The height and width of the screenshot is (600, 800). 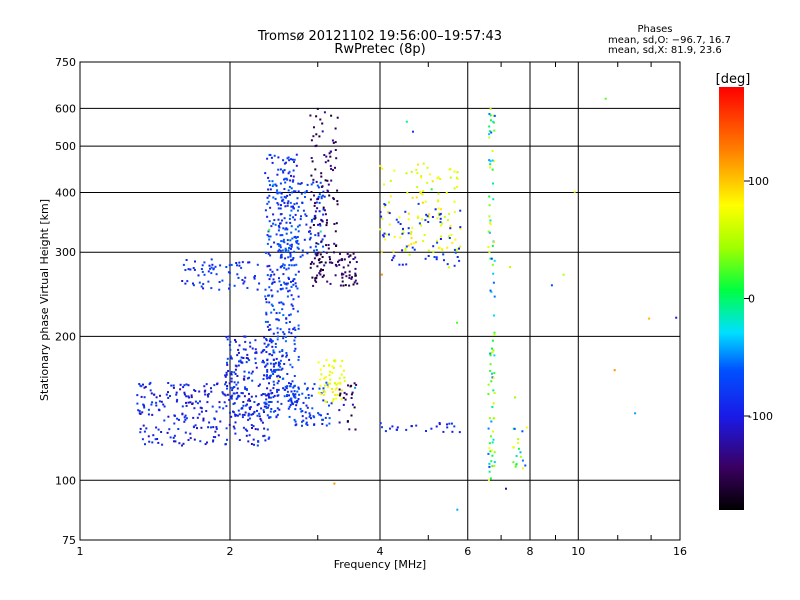 What do you see at coordinates (731, 298) in the screenshot?
I see `colorbar` at bounding box center [731, 298].